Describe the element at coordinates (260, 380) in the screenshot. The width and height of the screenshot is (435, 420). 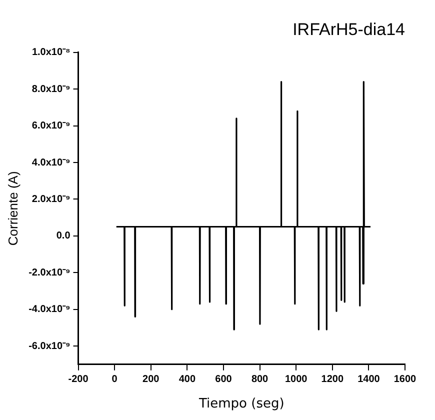
I see `x-tick-label: 800` at that location.